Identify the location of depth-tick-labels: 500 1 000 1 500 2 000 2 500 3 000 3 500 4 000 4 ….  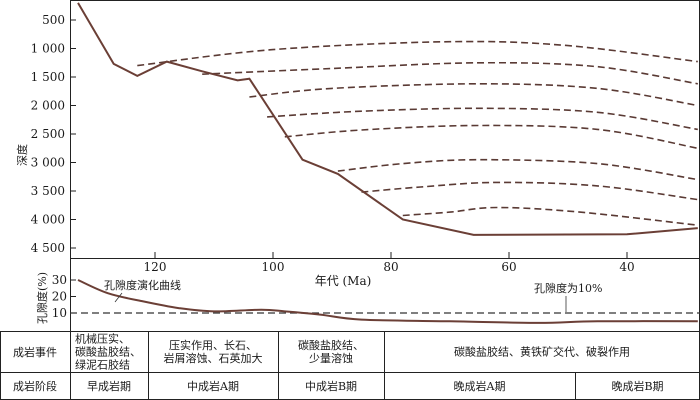
(53, 134).